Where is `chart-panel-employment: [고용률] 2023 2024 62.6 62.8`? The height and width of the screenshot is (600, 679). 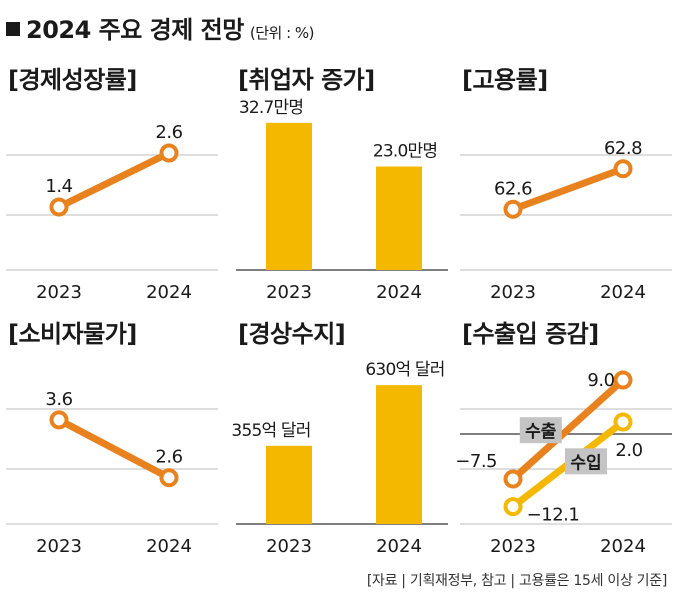 chart-panel-employment: [고용률] 2023 2024 62.6 62.8 is located at coordinates (567, 185).